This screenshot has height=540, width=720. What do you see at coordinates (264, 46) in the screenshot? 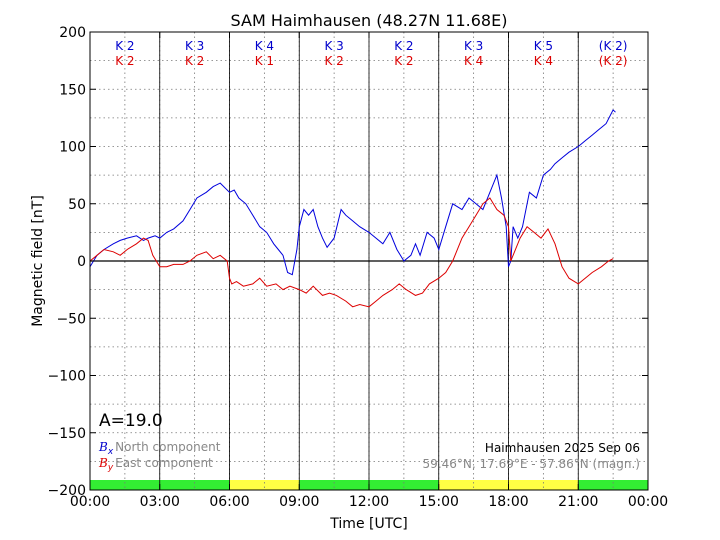
I see `k-index-north-label: K 4` at bounding box center [264, 46].